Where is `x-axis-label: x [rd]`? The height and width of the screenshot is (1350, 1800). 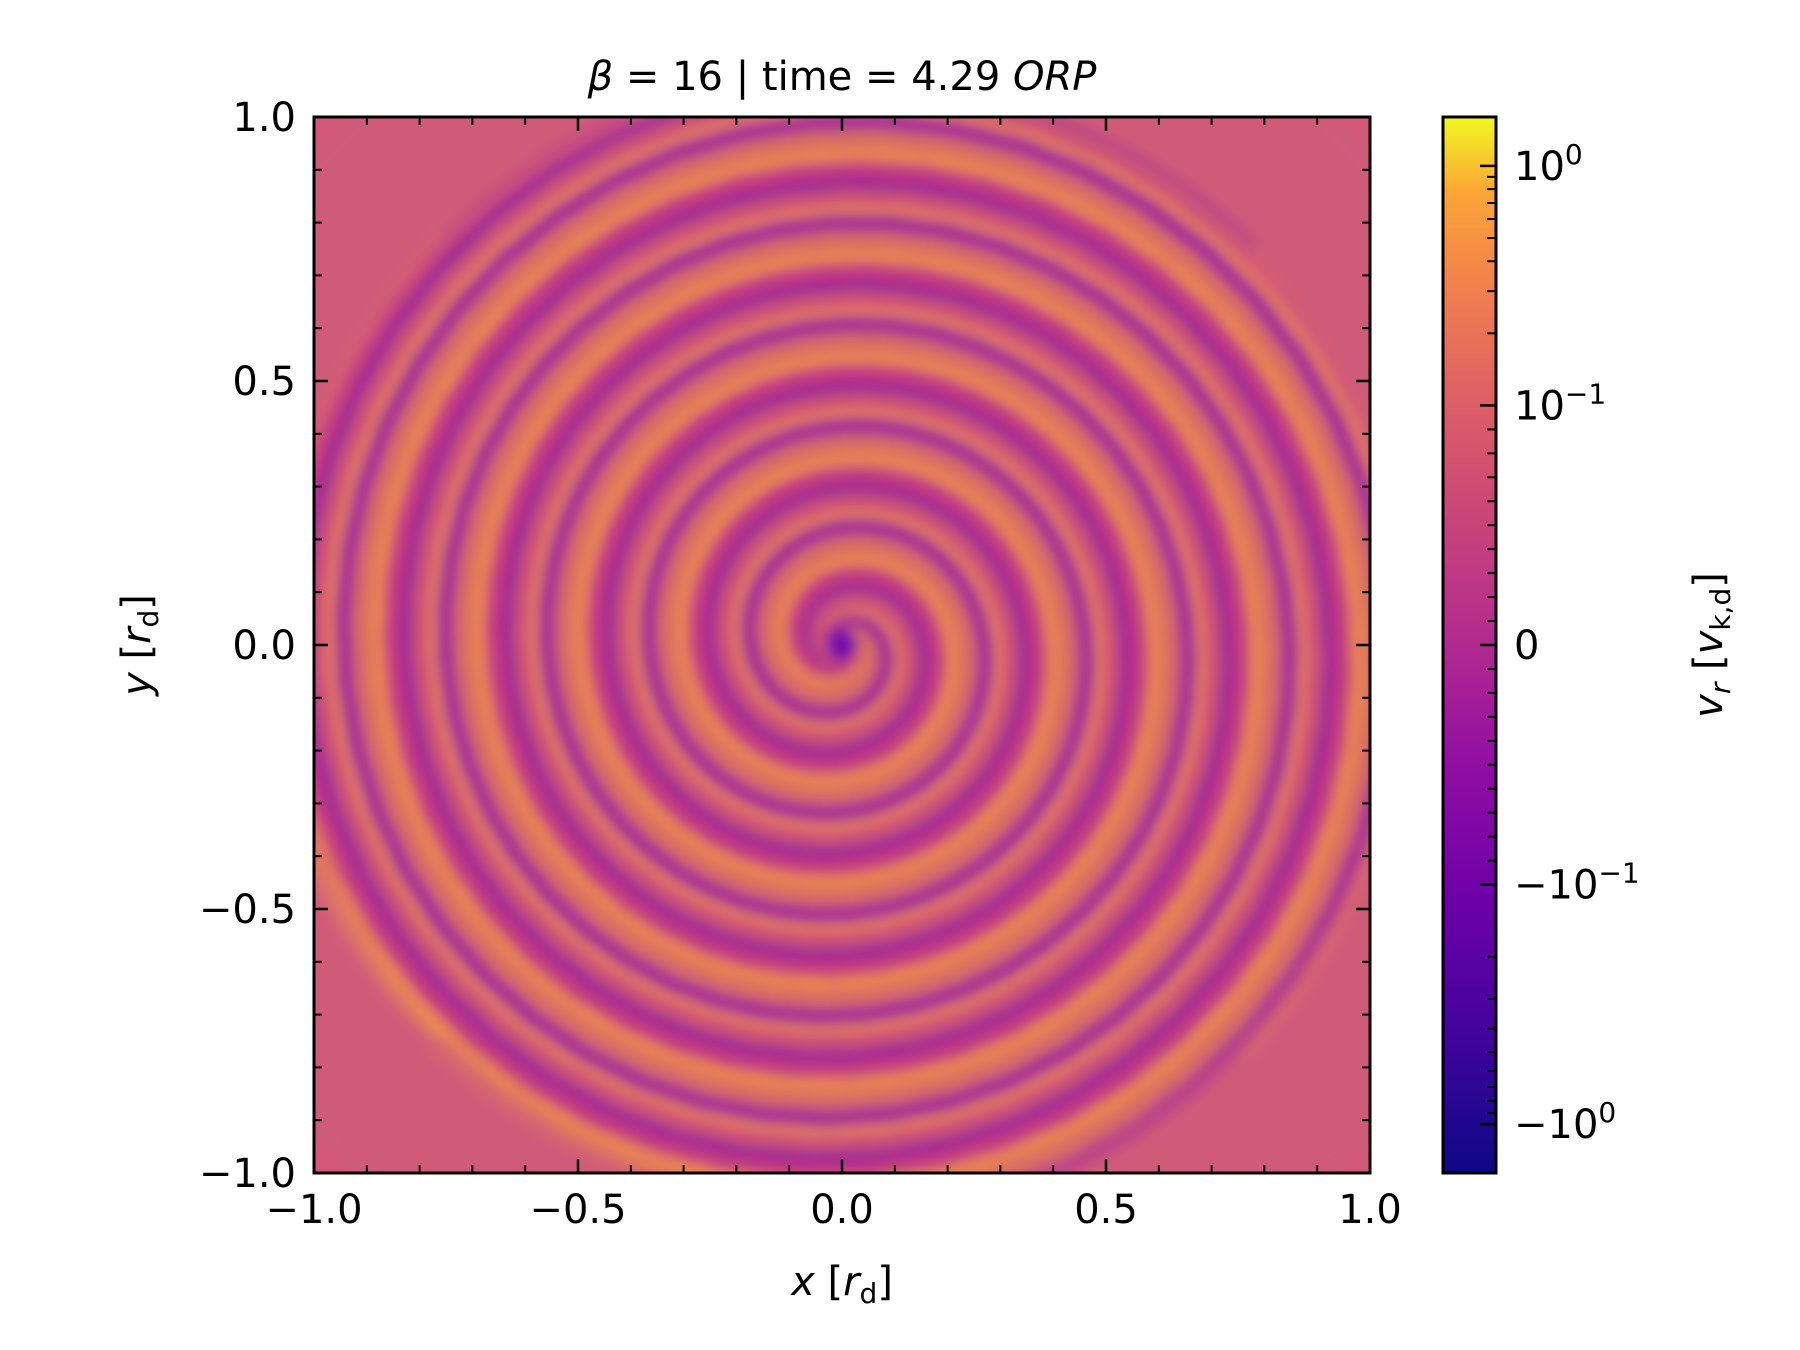 x-axis-label: x [rd] is located at coordinates (841, 1284).